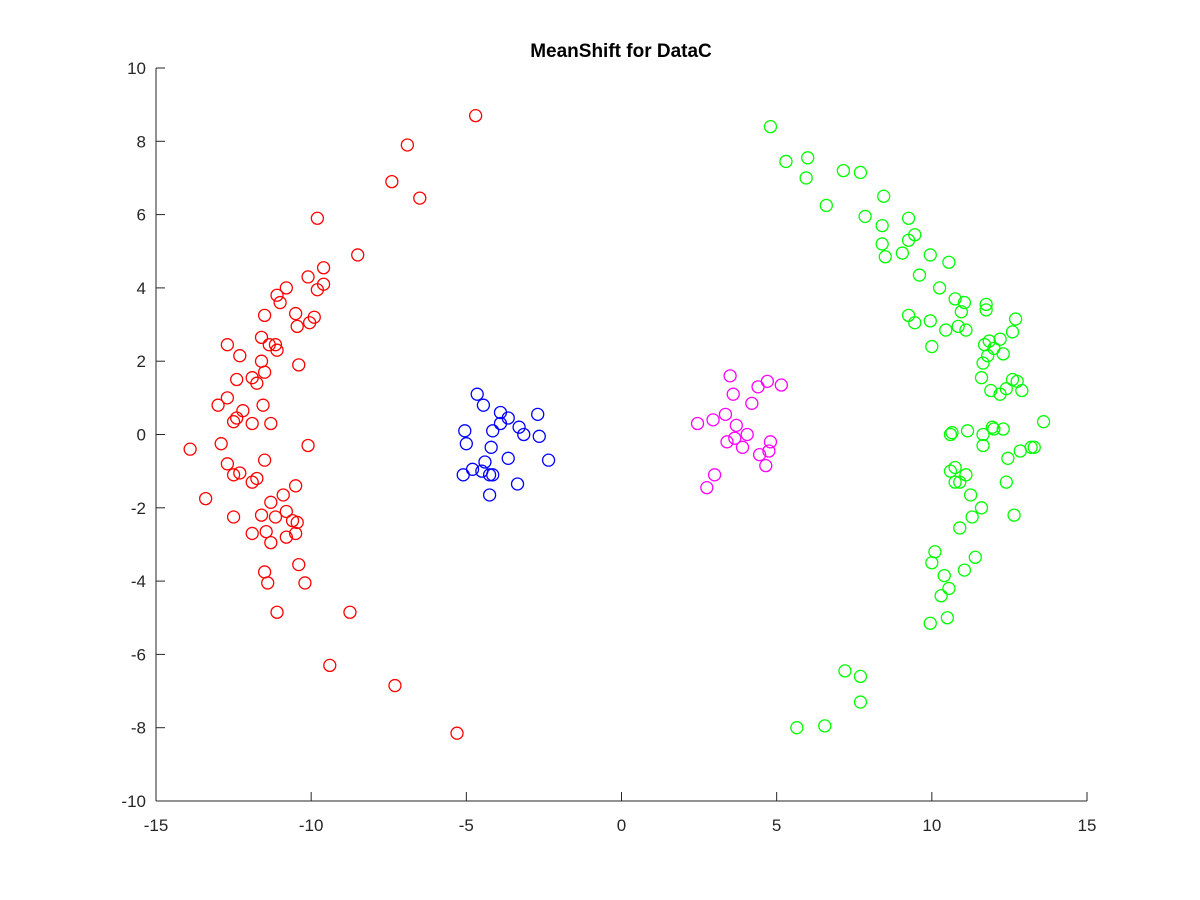 The image size is (1200, 900). Describe the element at coordinates (141, 141) in the screenshot. I see `y-tick-label: 8` at that location.